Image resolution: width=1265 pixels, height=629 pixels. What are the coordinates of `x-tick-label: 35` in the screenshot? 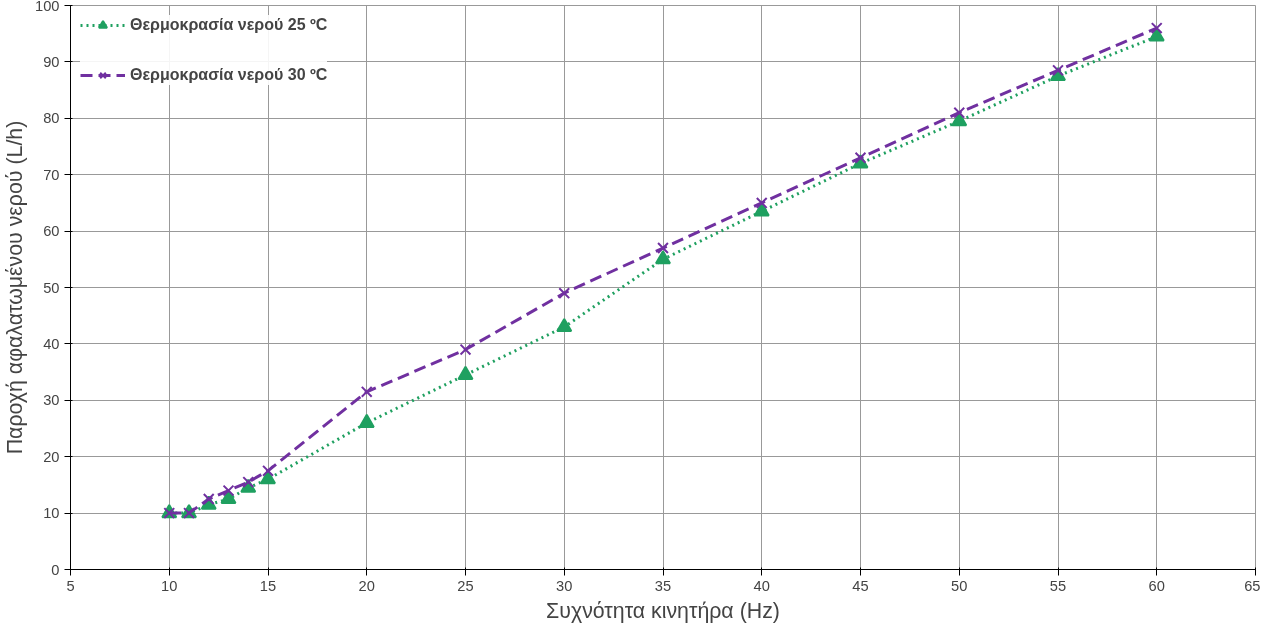 It's located at (663, 585).